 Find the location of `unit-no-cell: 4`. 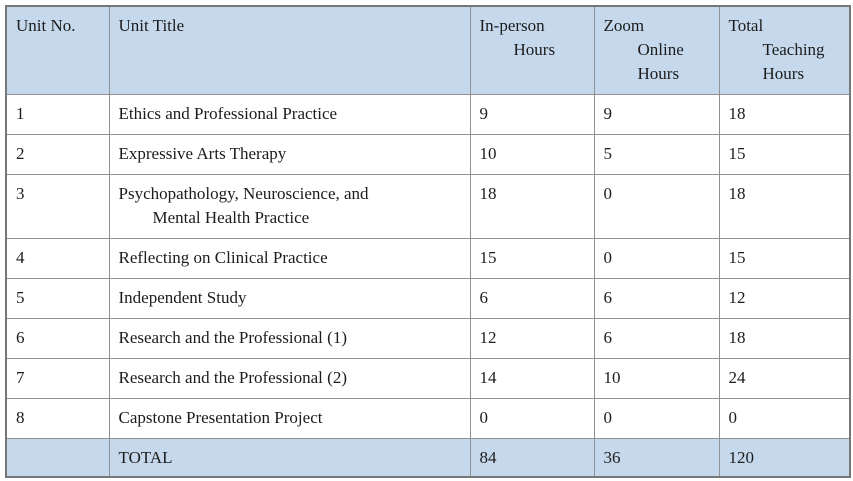

unit-no-cell: 4 is located at coordinates (57, 258).